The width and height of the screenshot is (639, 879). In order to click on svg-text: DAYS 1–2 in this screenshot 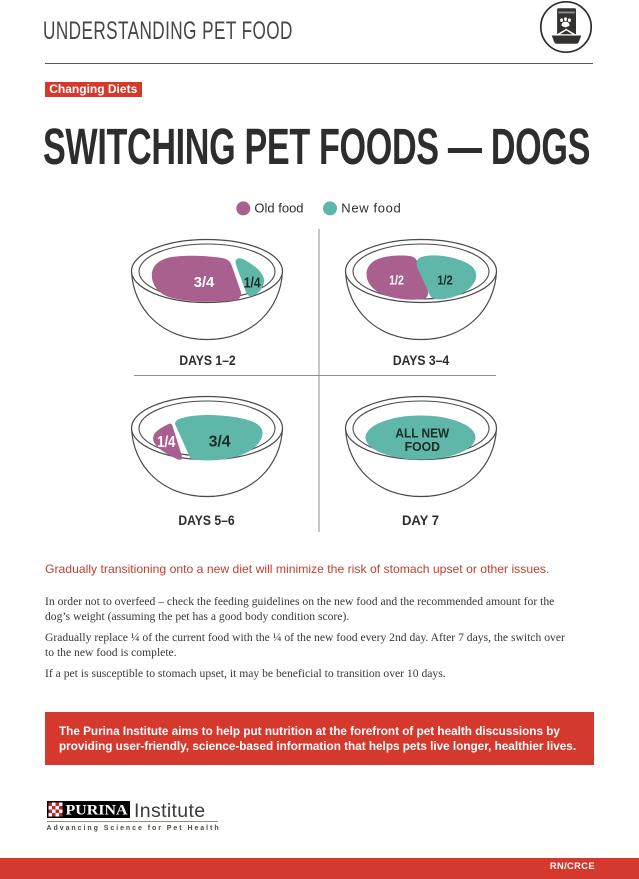, I will do `click(207, 360)`.